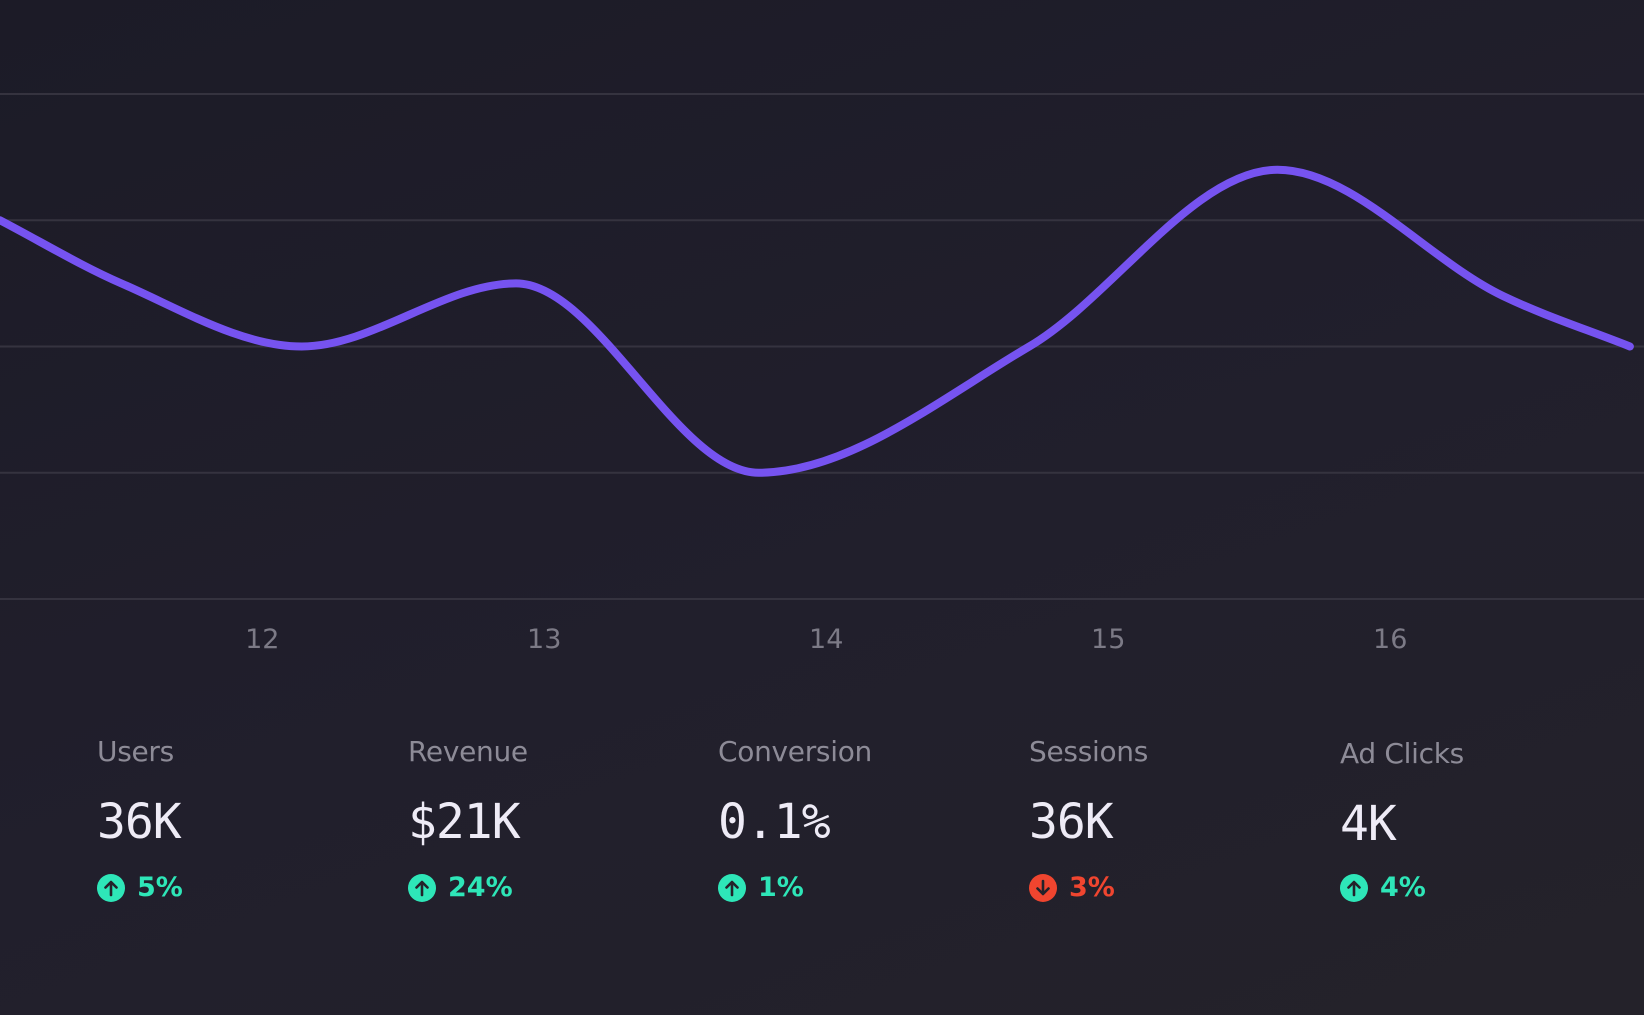  Describe the element at coordinates (262, 639) in the screenshot. I see `x-tick-label: 12` at that location.